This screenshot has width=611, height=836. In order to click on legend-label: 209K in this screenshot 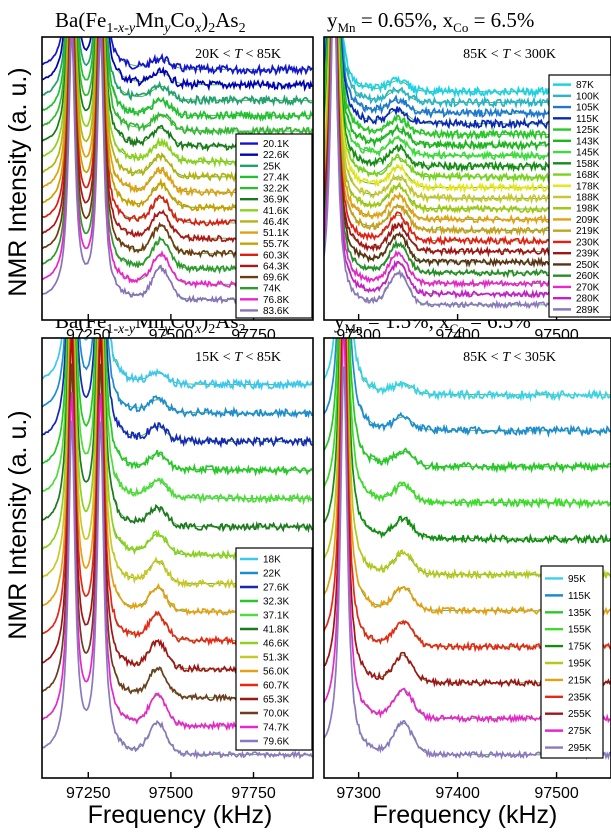, I will do `click(588, 220)`.